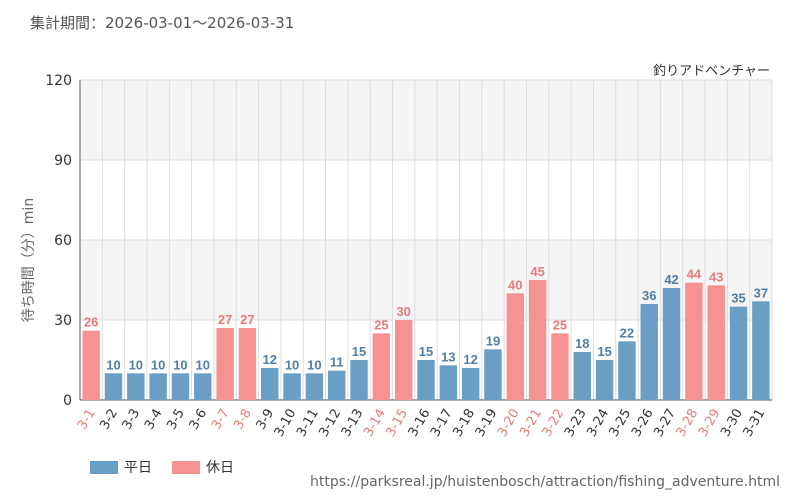  Describe the element at coordinates (643, 423) in the screenshot. I see `x-tick-label: 3-26` at that location.